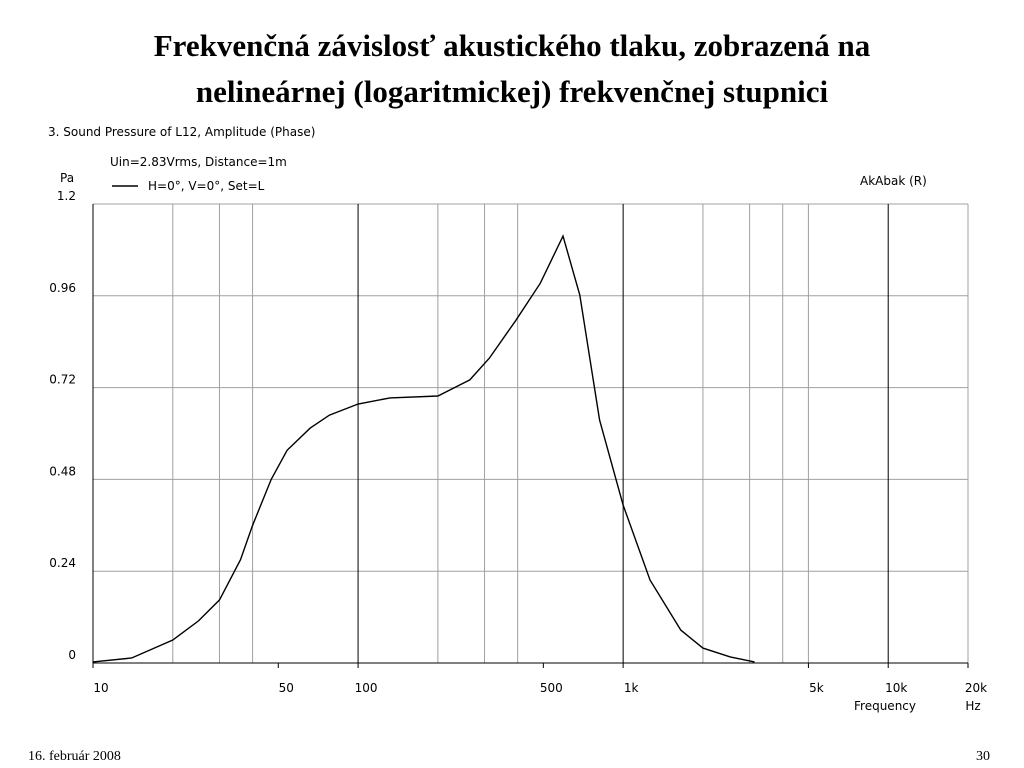  What do you see at coordinates (286, 688) in the screenshot?
I see `x-tick-label: 50` at bounding box center [286, 688].